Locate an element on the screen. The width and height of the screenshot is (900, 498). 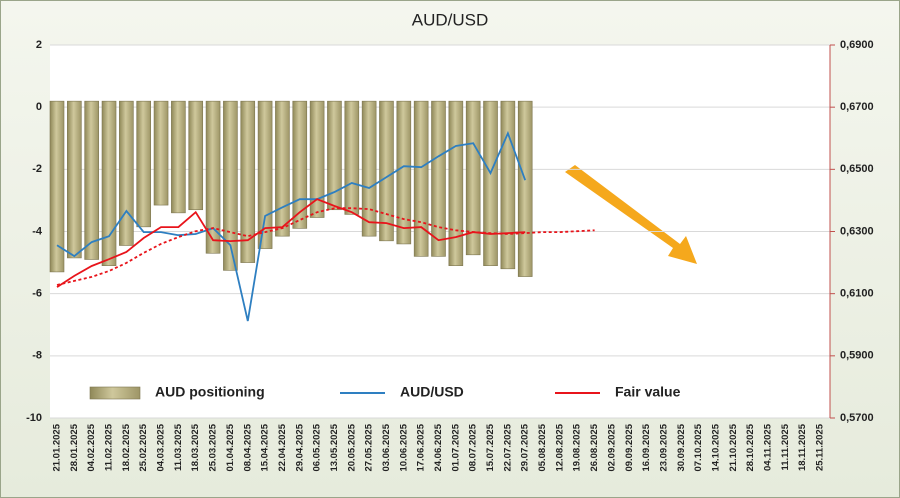
x-tick-label: 15.07.2025 is located at coordinates (490, 447).